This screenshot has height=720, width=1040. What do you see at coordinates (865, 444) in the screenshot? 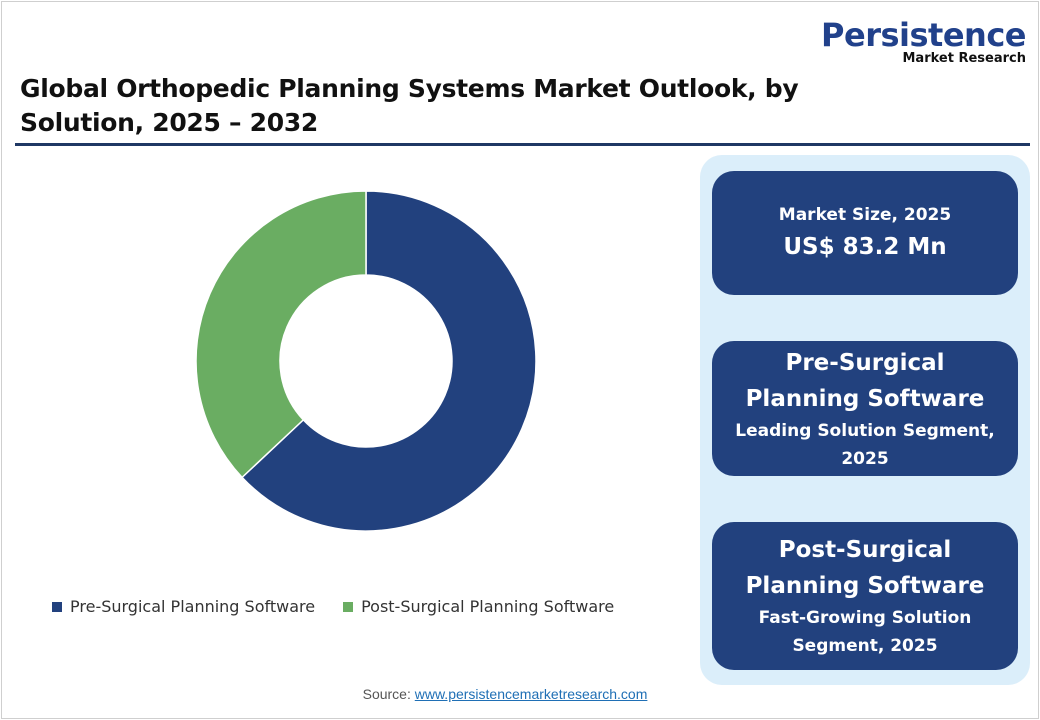
I see `card-subtitle: Leading Solution Segment, 2025` at bounding box center [865, 444].